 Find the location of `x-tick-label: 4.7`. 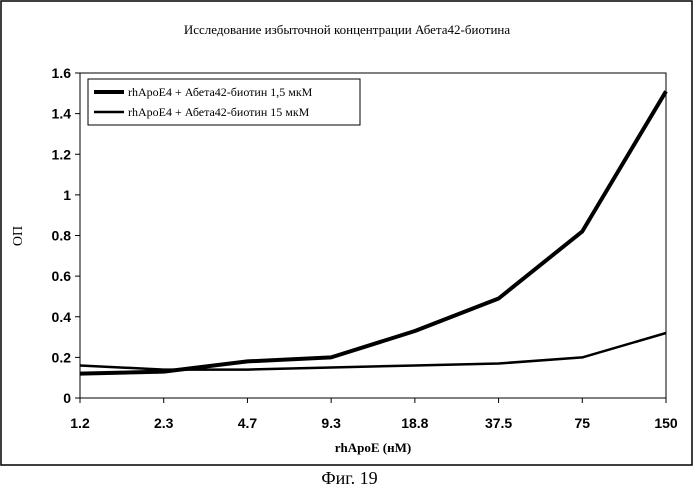

x-tick-label: 4.7 is located at coordinates (248, 423).